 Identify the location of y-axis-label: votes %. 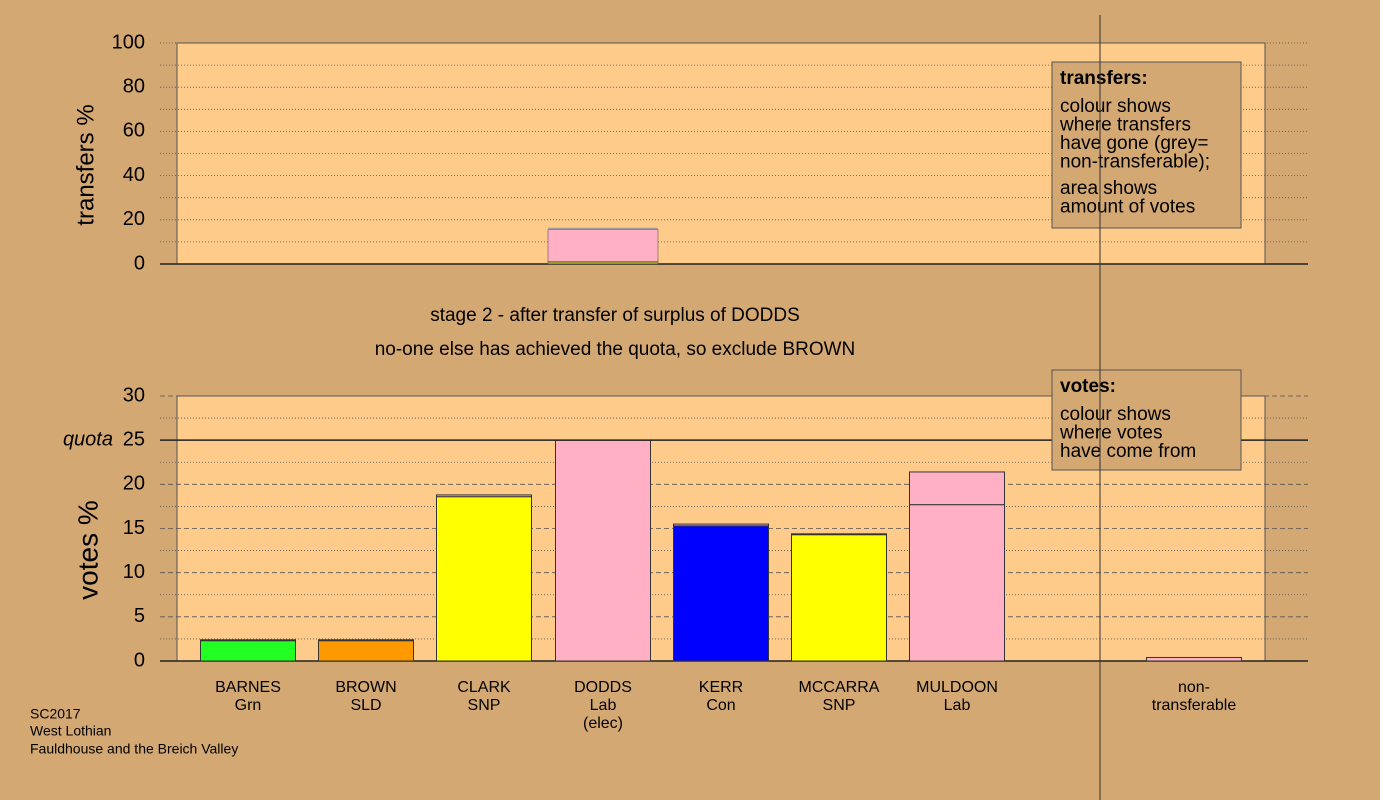
(87, 550).